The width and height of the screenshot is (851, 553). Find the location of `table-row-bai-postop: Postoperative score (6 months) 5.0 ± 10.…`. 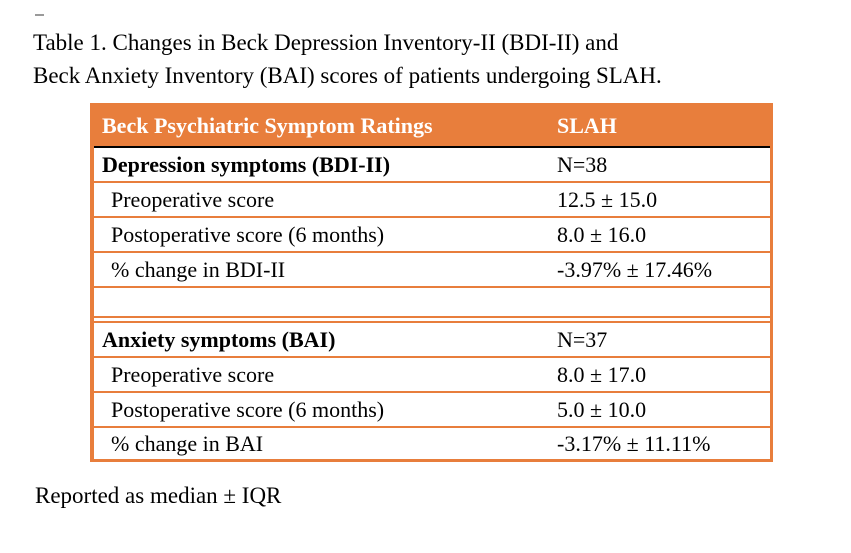

table-row-bai-postop: Postoperative score (6 months) 5.0 ± 10.… is located at coordinates (432, 410).